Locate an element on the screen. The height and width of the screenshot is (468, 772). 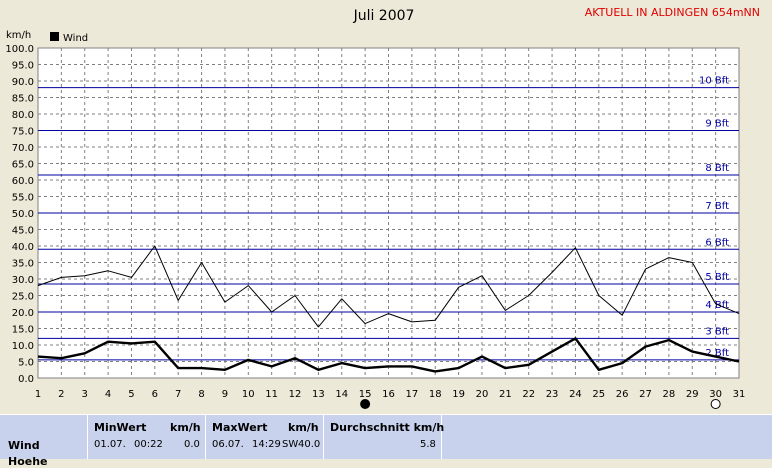
avg-value: 5.8 is located at coordinates (428, 444).